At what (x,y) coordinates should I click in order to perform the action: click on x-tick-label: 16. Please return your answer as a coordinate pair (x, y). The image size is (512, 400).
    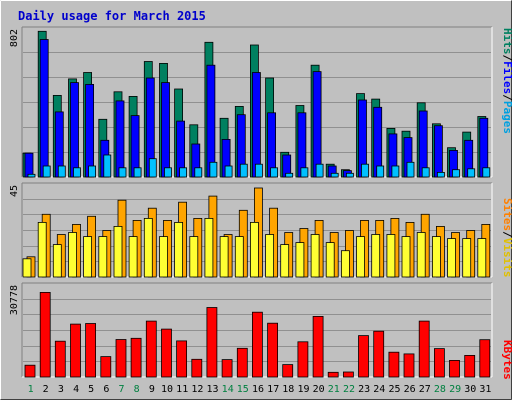
    Looking at the image, I should click on (258, 389).